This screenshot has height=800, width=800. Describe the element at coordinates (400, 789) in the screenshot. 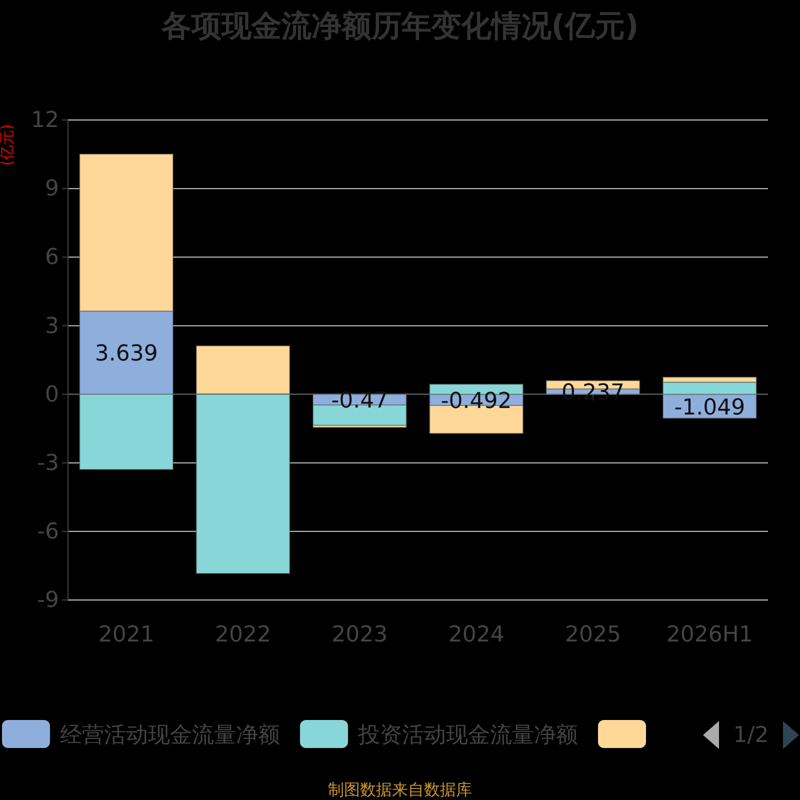

I see `text: 制图数据来自数据库` at that location.